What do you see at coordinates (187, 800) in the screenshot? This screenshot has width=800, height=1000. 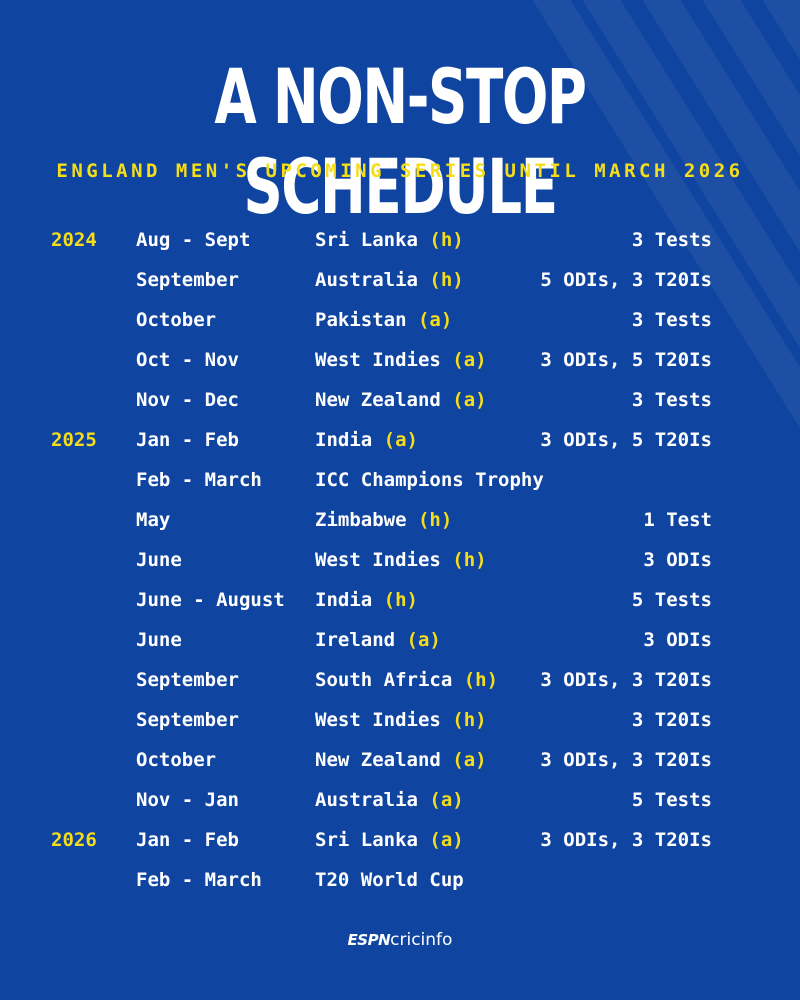 I see `period: Nov - Jan` at bounding box center [187, 800].